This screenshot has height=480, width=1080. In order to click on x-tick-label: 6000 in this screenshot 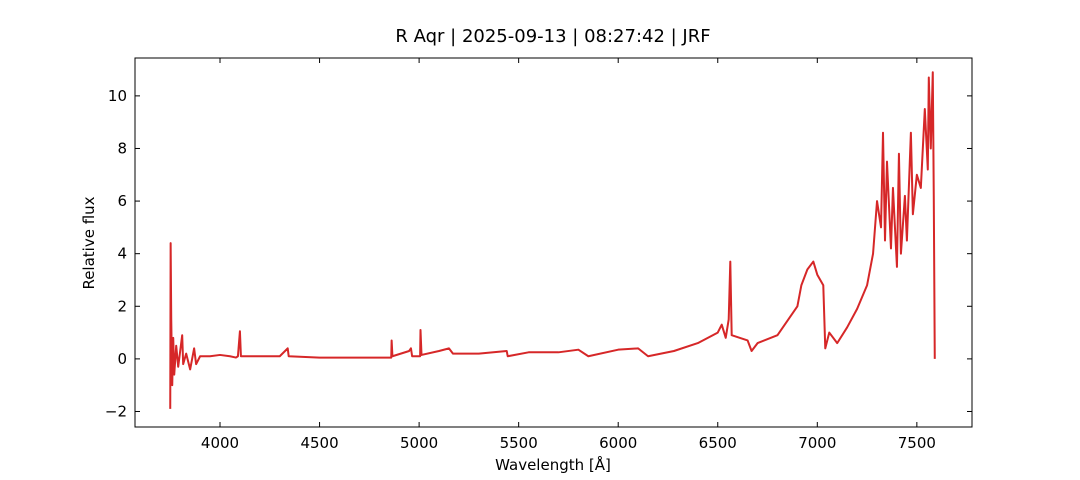, I will do `click(618, 443)`.